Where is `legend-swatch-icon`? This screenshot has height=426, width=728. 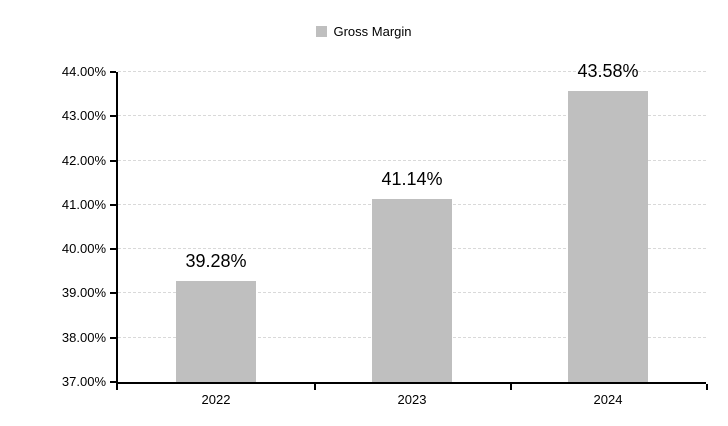
legend-swatch-icon is located at coordinates (322, 31).